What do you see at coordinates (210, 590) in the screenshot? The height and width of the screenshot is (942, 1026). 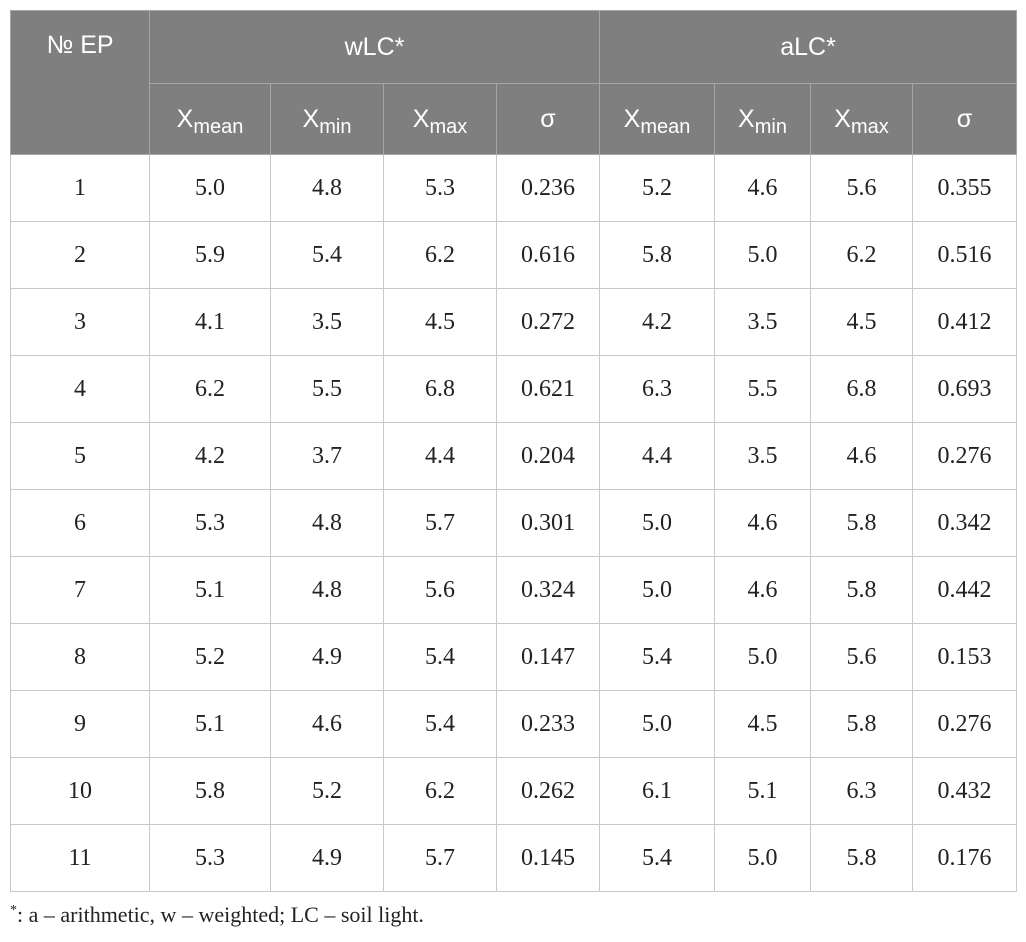 I see `table-cell: 5.1` at bounding box center [210, 590].